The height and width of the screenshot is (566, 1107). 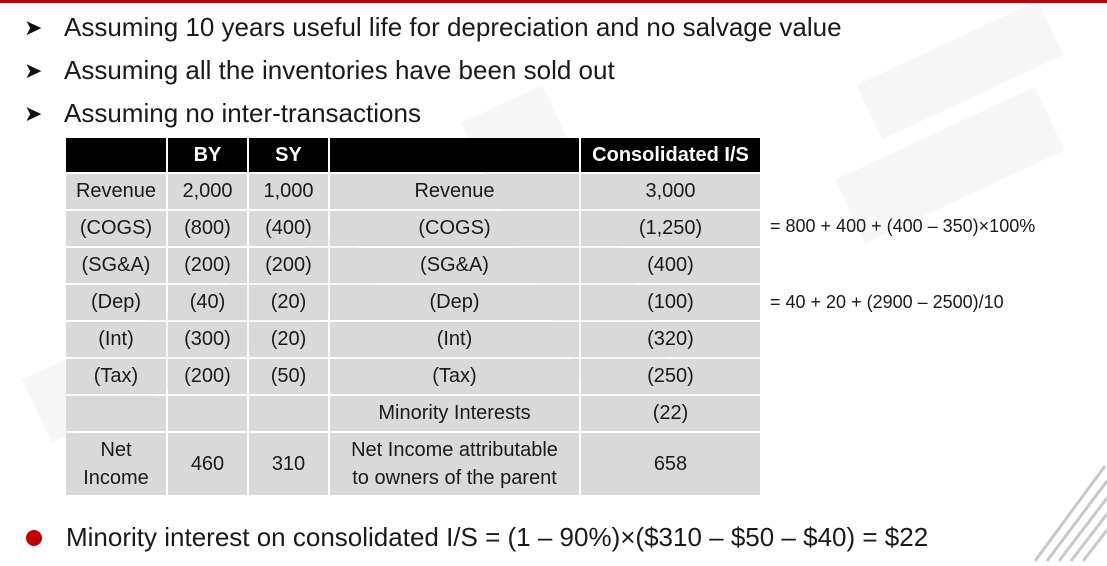 I want to click on dep-calculation-note: = 40 + 20 + (2900 – 2500)/10, so click(x=887, y=302).